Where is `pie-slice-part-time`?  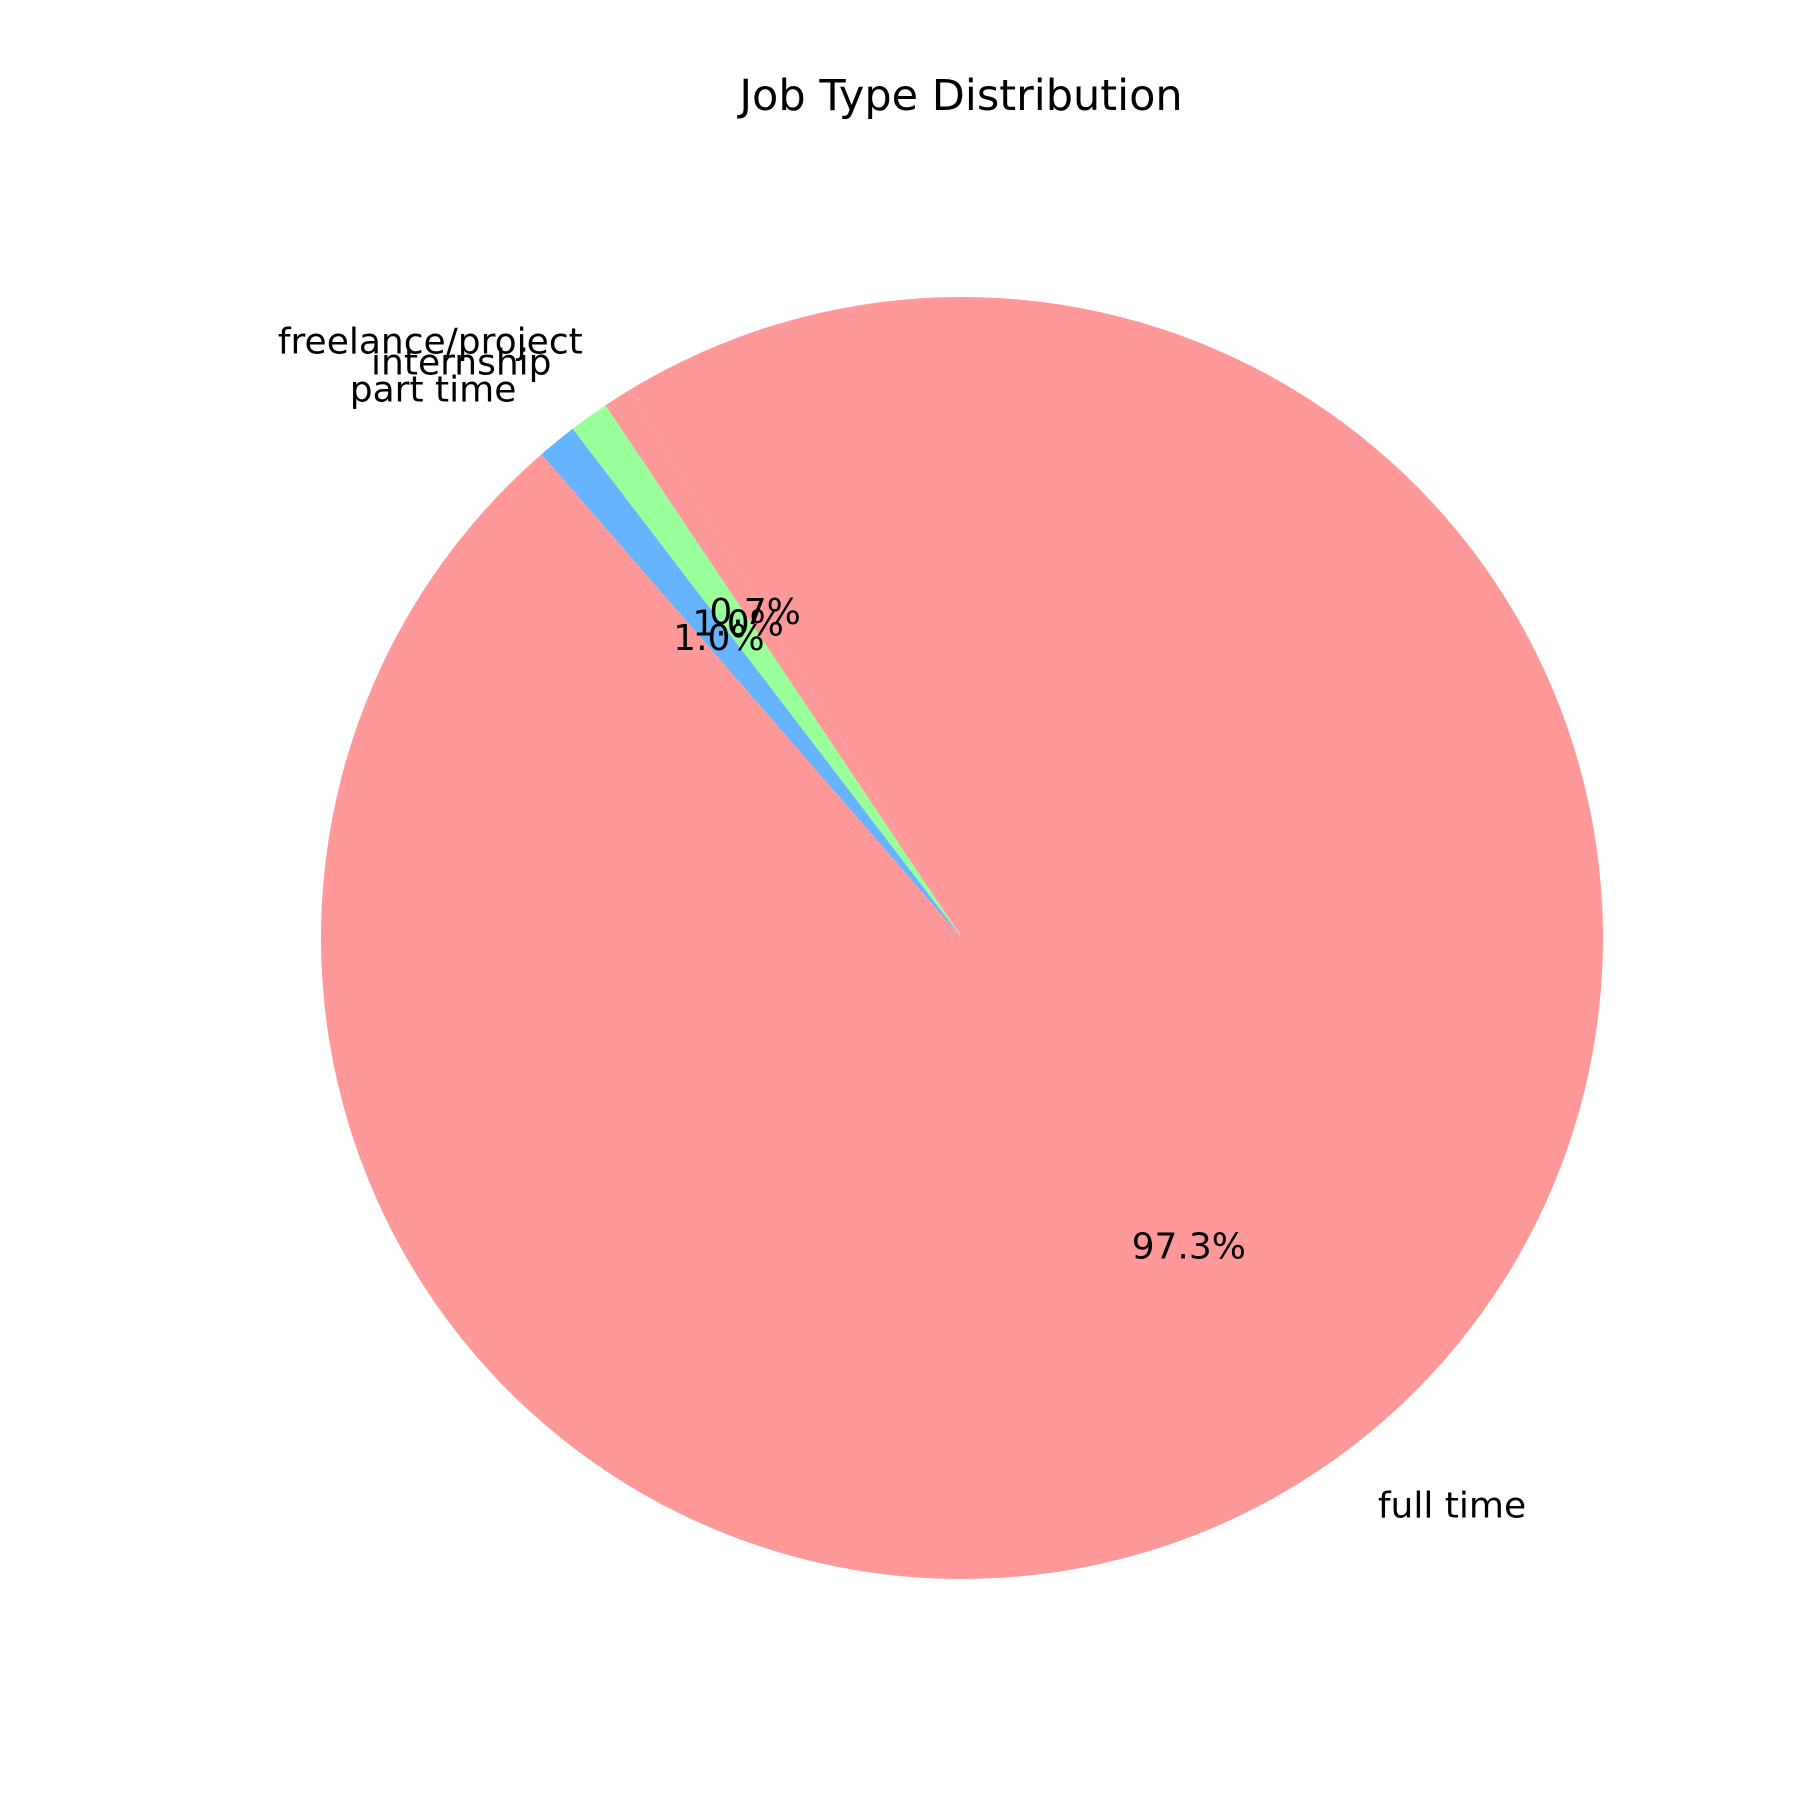 pie-slice-part-time is located at coordinates (751, 683).